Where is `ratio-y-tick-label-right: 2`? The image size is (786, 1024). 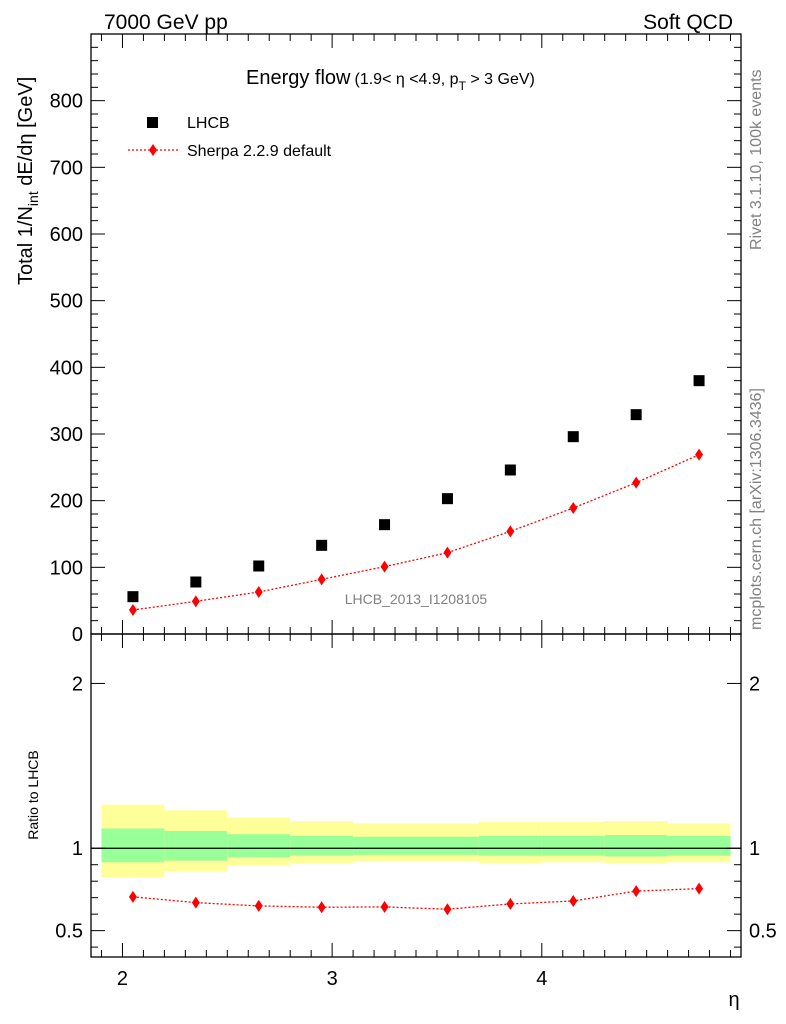 ratio-y-tick-label-right: 2 is located at coordinates (754, 684).